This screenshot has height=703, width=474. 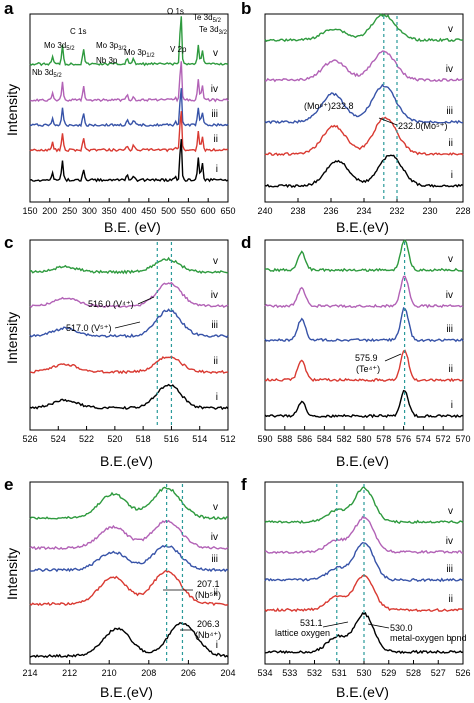 I want to click on series-ii-line, so click(x=129, y=132).